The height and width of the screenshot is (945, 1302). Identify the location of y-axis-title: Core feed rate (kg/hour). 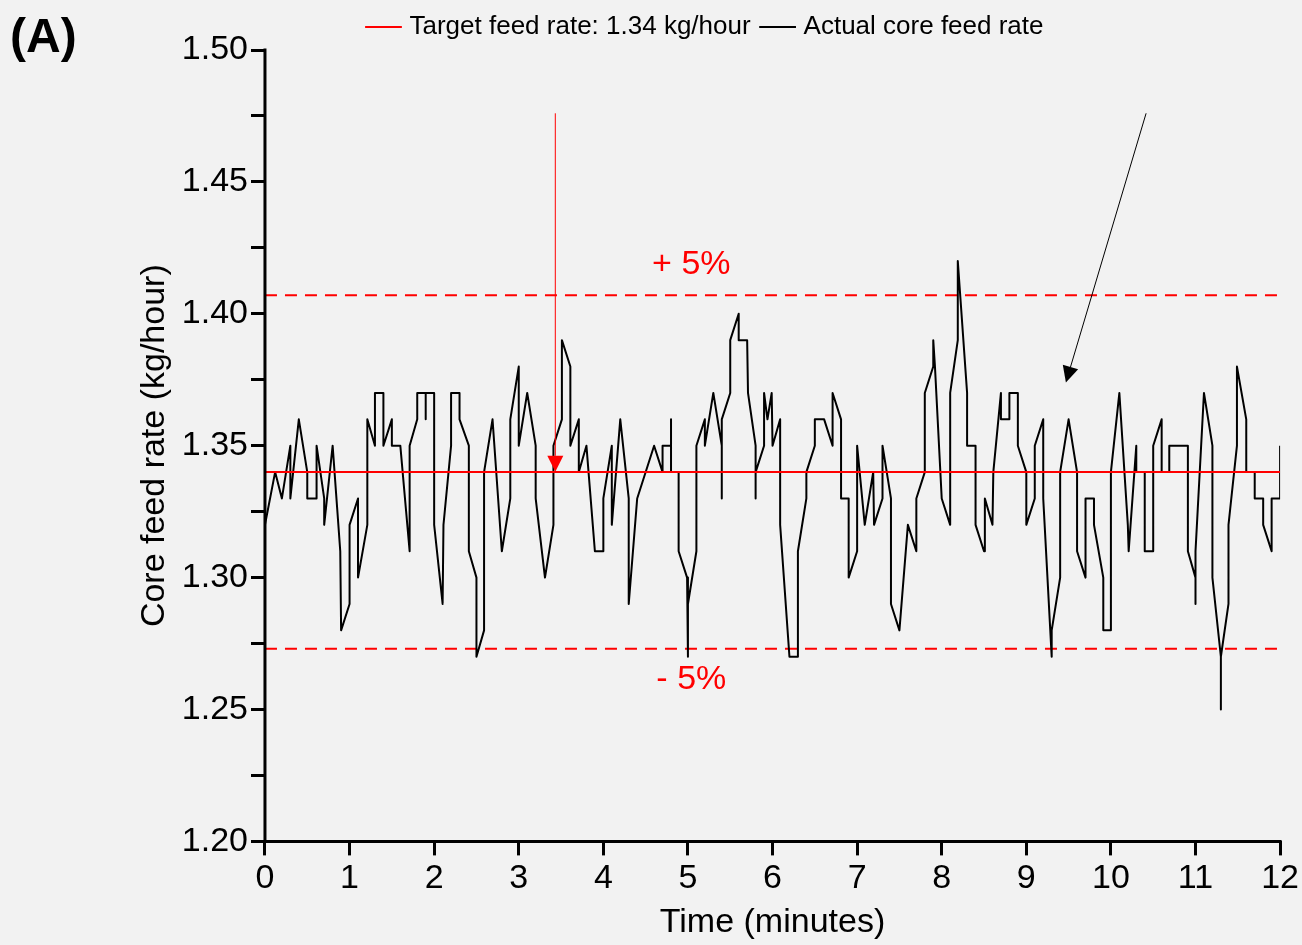
(151, 446).